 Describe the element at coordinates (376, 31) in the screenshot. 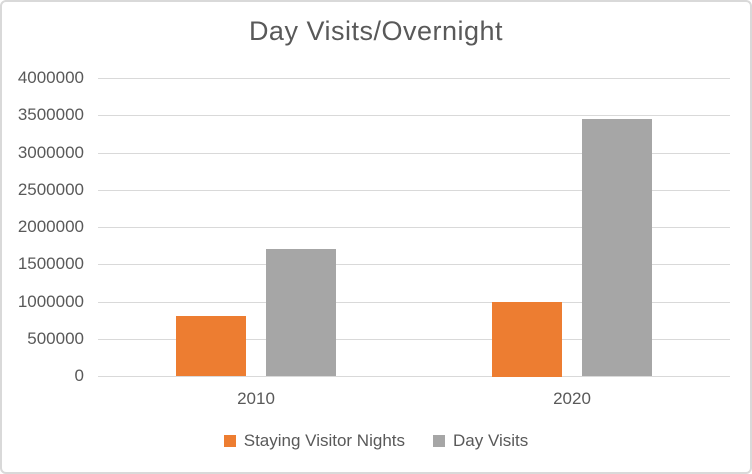

I see `chart-title: Day Visits/Overnight` at that location.